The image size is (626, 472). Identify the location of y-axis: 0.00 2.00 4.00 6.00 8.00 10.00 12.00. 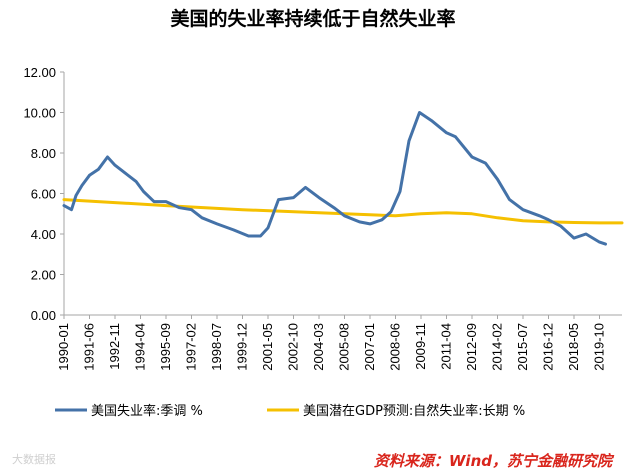
(44, 194).